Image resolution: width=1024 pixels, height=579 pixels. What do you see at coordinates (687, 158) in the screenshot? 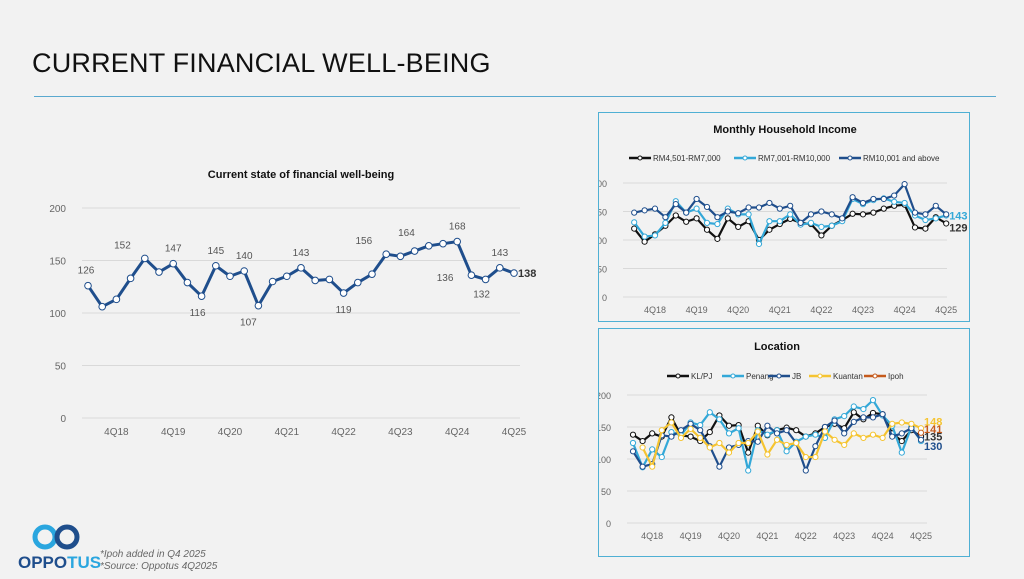
I see `legend-label: RM4,501-RM7,000` at bounding box center [687, 158].